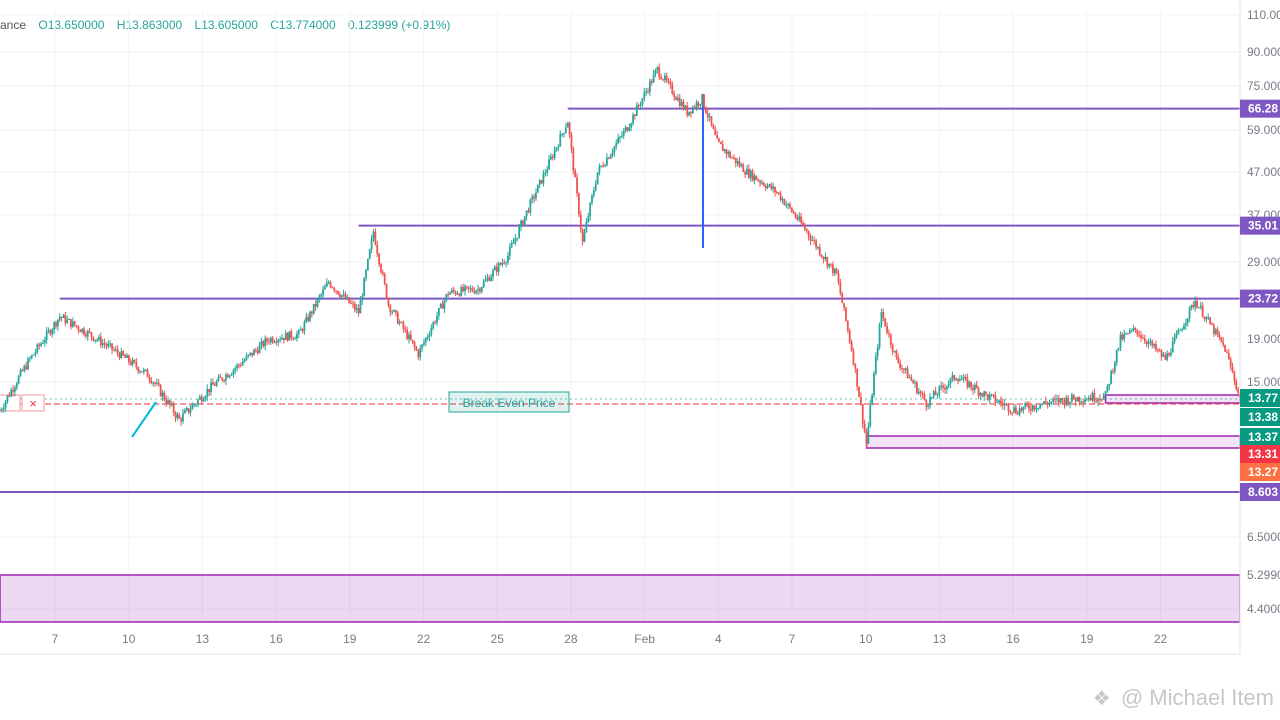  Describe the element at coordinates (1087, 639) in the screenshot. I see `x-tick-label: 19` at that location.